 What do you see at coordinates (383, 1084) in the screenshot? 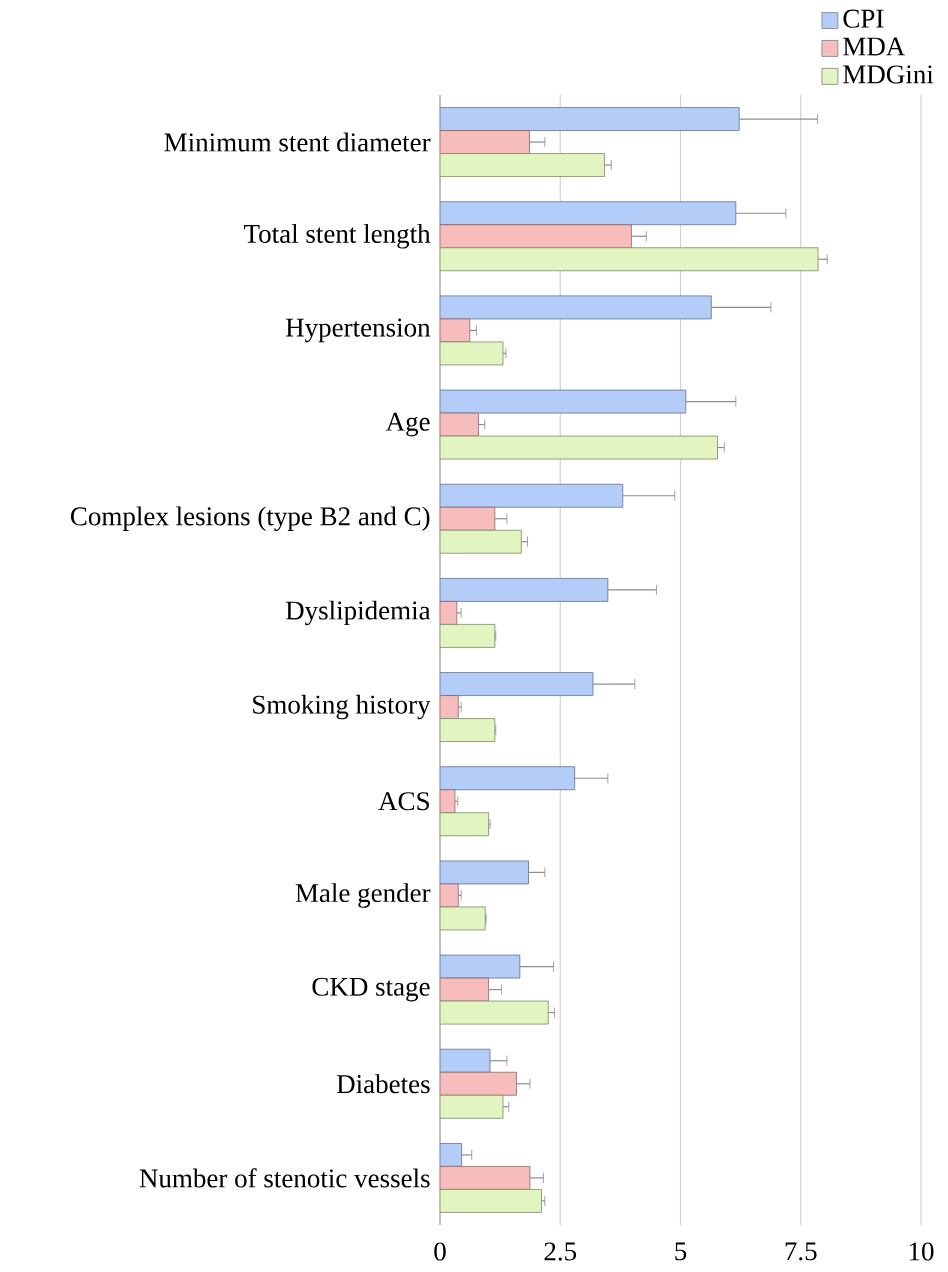
I see `y-tick-label: Diabetes` at bounding box center [383, 1084].